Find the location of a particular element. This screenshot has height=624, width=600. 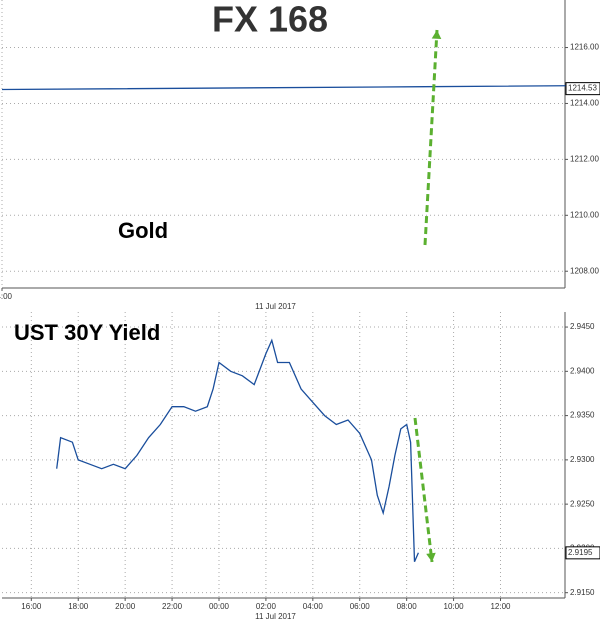

y-tick-label: 2.9150 is located at coordinates (582, 592).